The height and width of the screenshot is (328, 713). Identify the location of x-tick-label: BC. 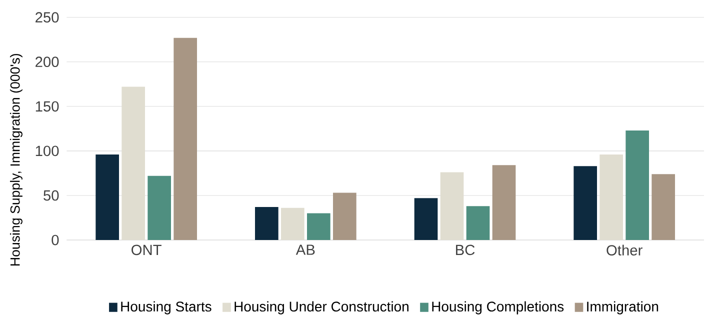
(465, 250).